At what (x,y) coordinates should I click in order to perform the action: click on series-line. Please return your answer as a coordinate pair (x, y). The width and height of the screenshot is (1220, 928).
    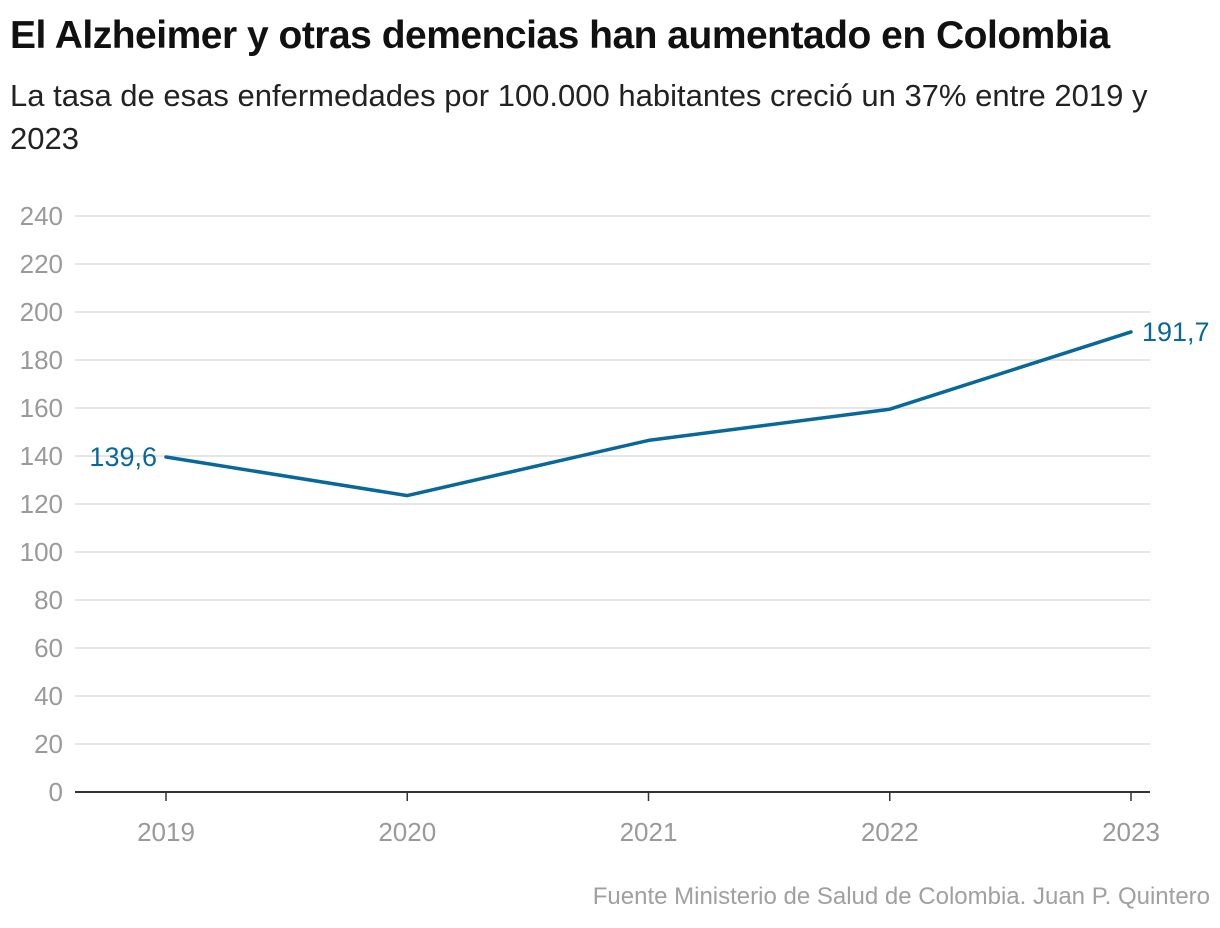
    Looking at the image, I should click on (648, 414).